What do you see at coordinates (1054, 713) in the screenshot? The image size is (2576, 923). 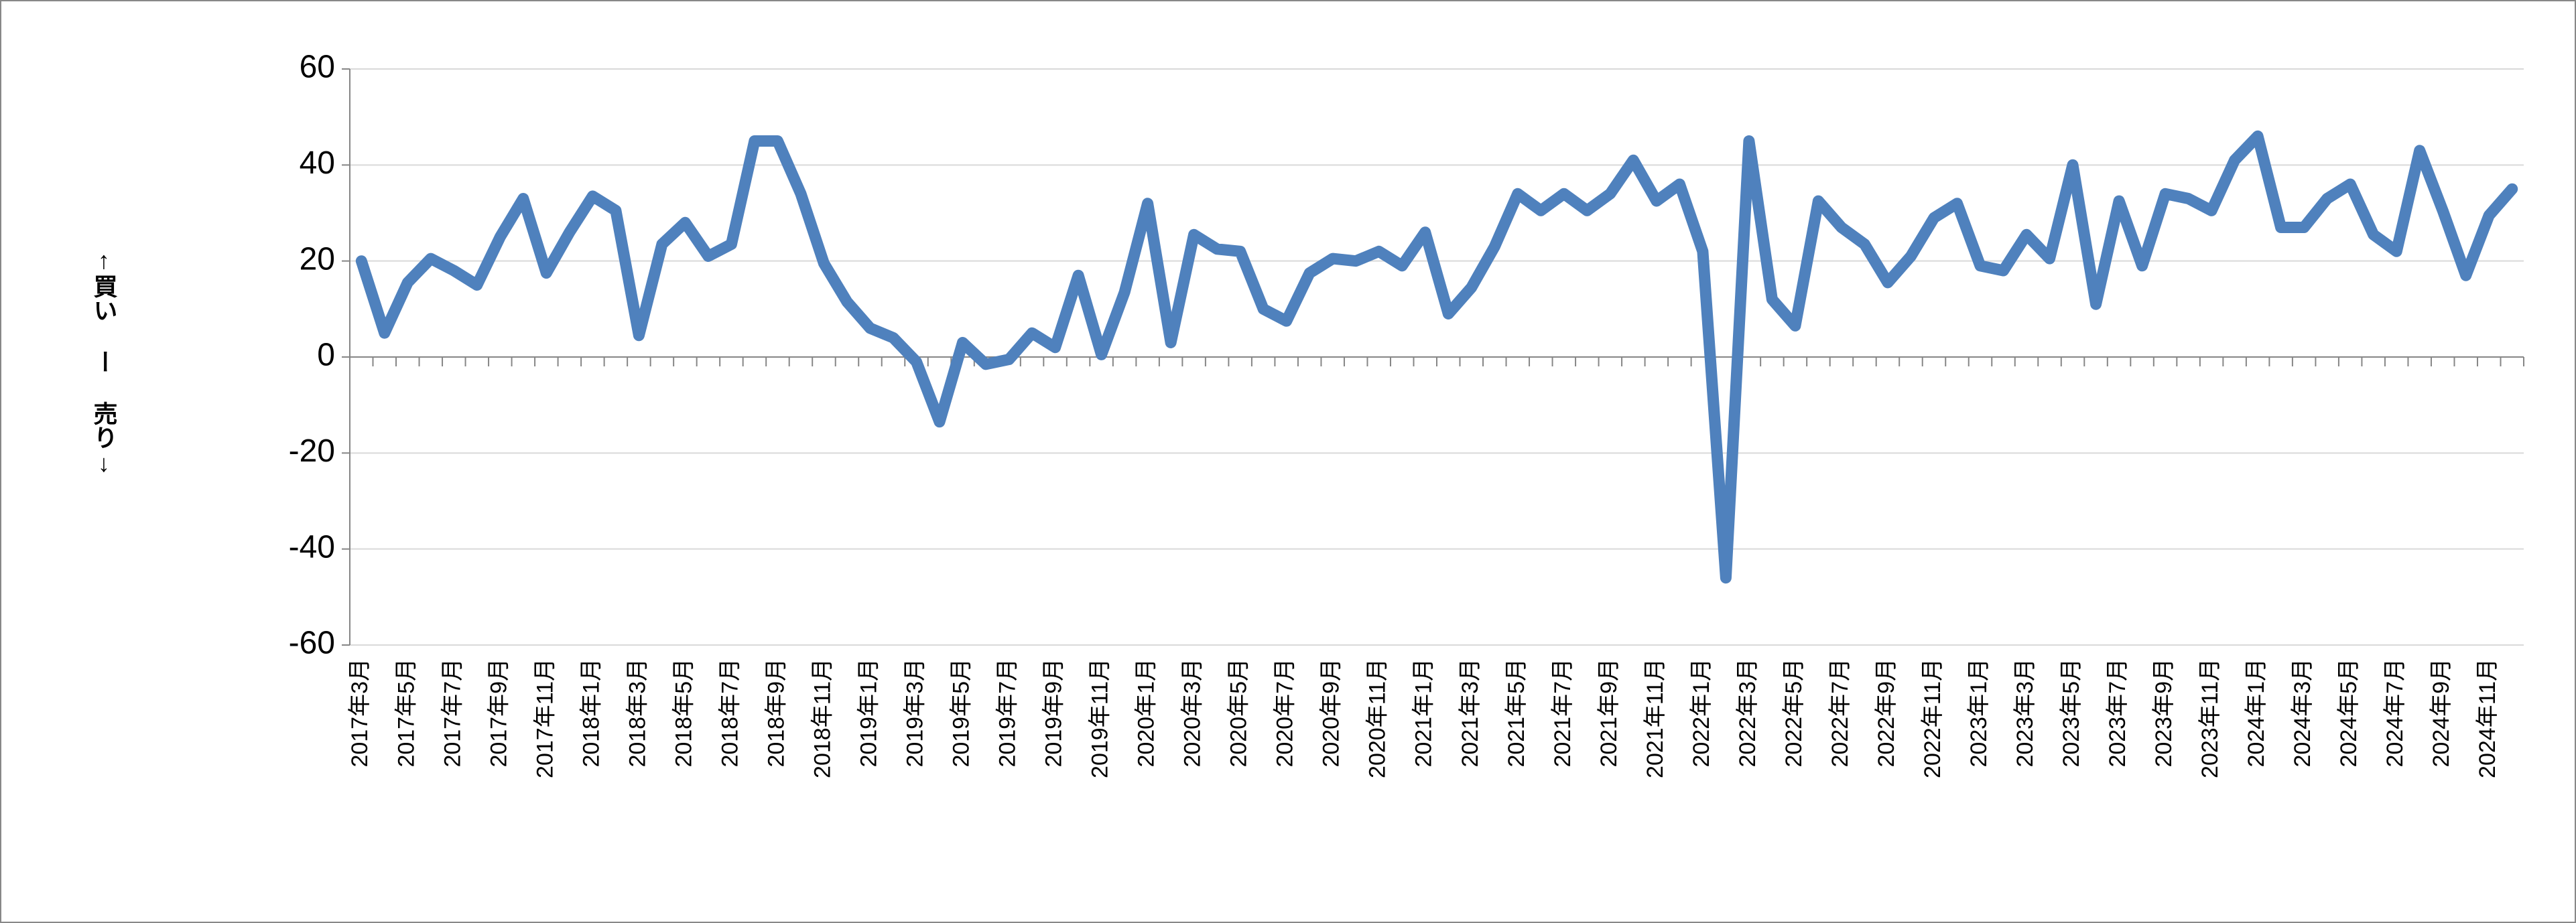 I see `x-tick-label: 2019年9月` at bounding box center [1054, 713].